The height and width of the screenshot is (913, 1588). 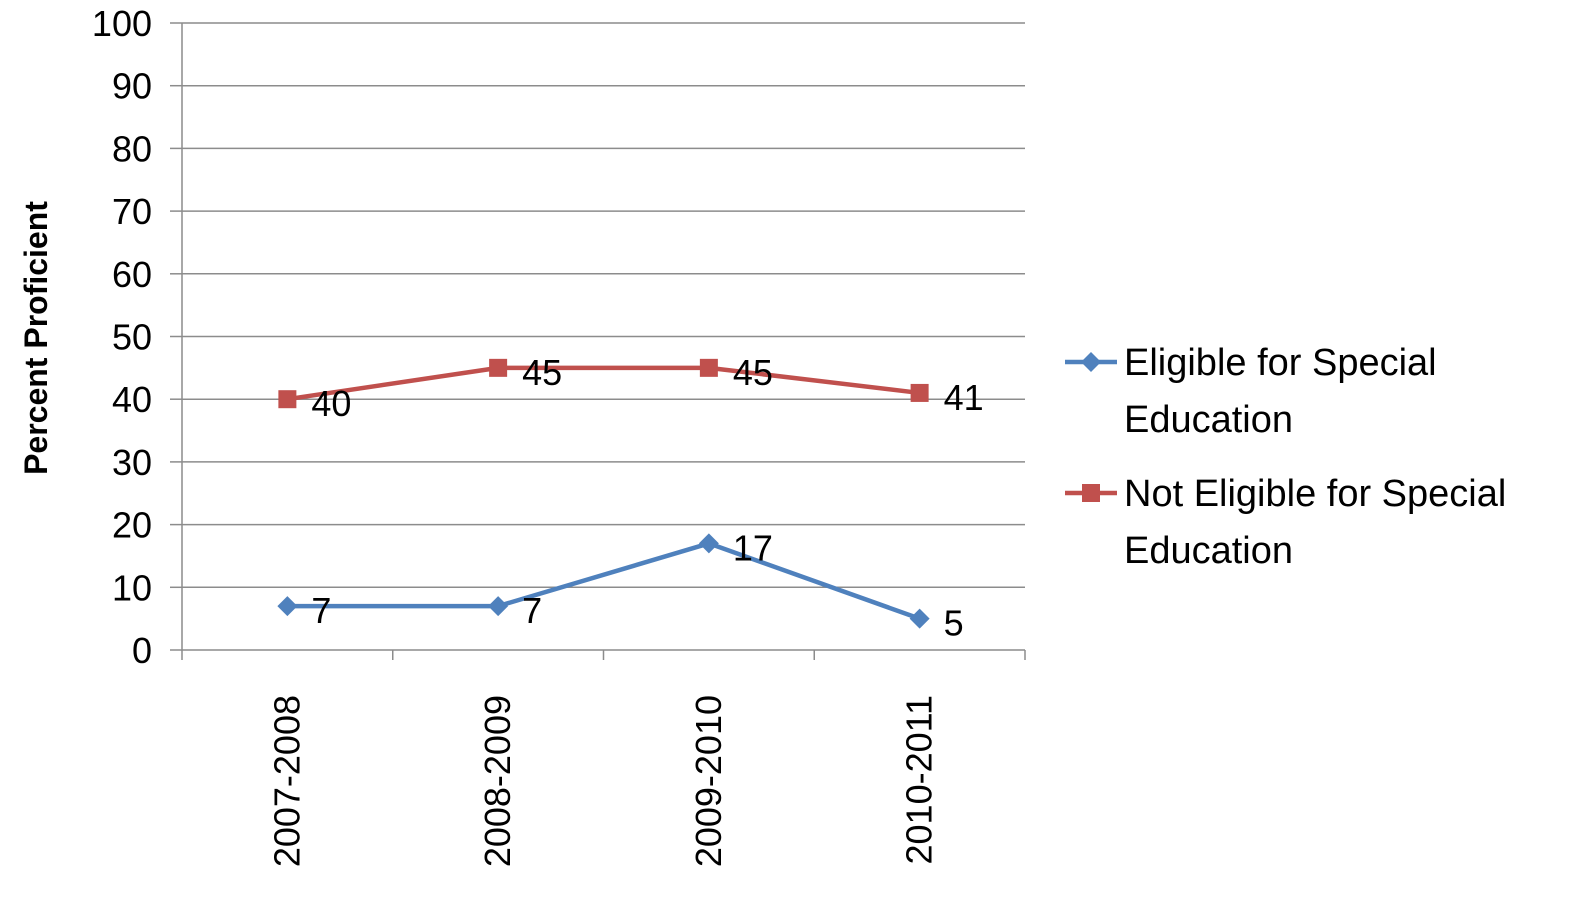 I want to click on x-tick-label: 2010-2011, so click(x=919, y=780).